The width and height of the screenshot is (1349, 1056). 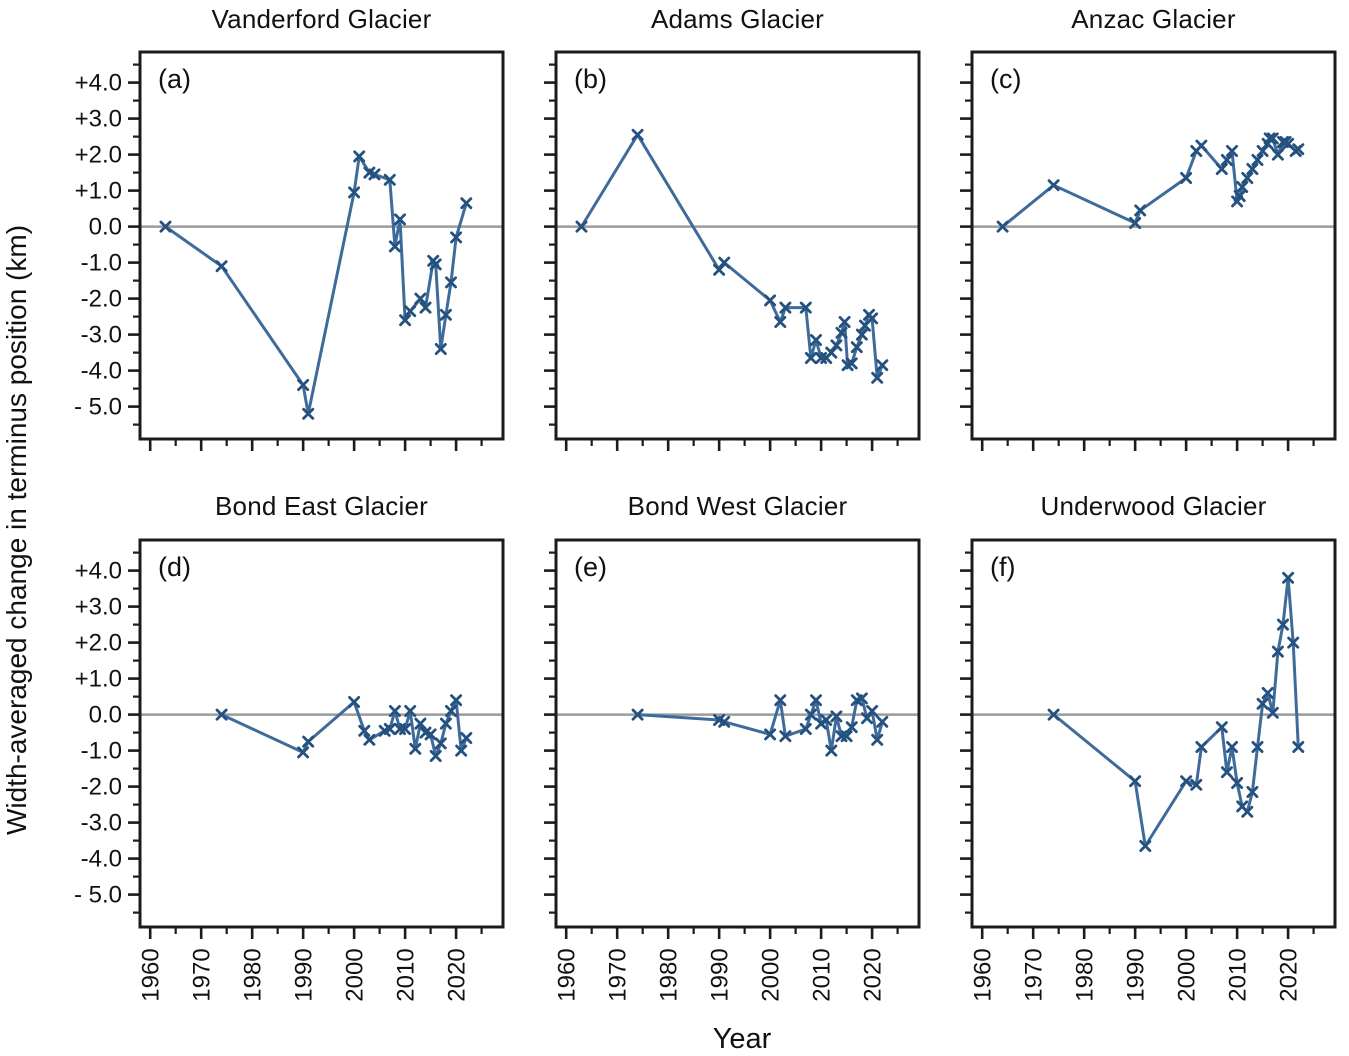 I want to click on panel-title-vanderford: Vanderford Glacier, so click(x=321, y=19).